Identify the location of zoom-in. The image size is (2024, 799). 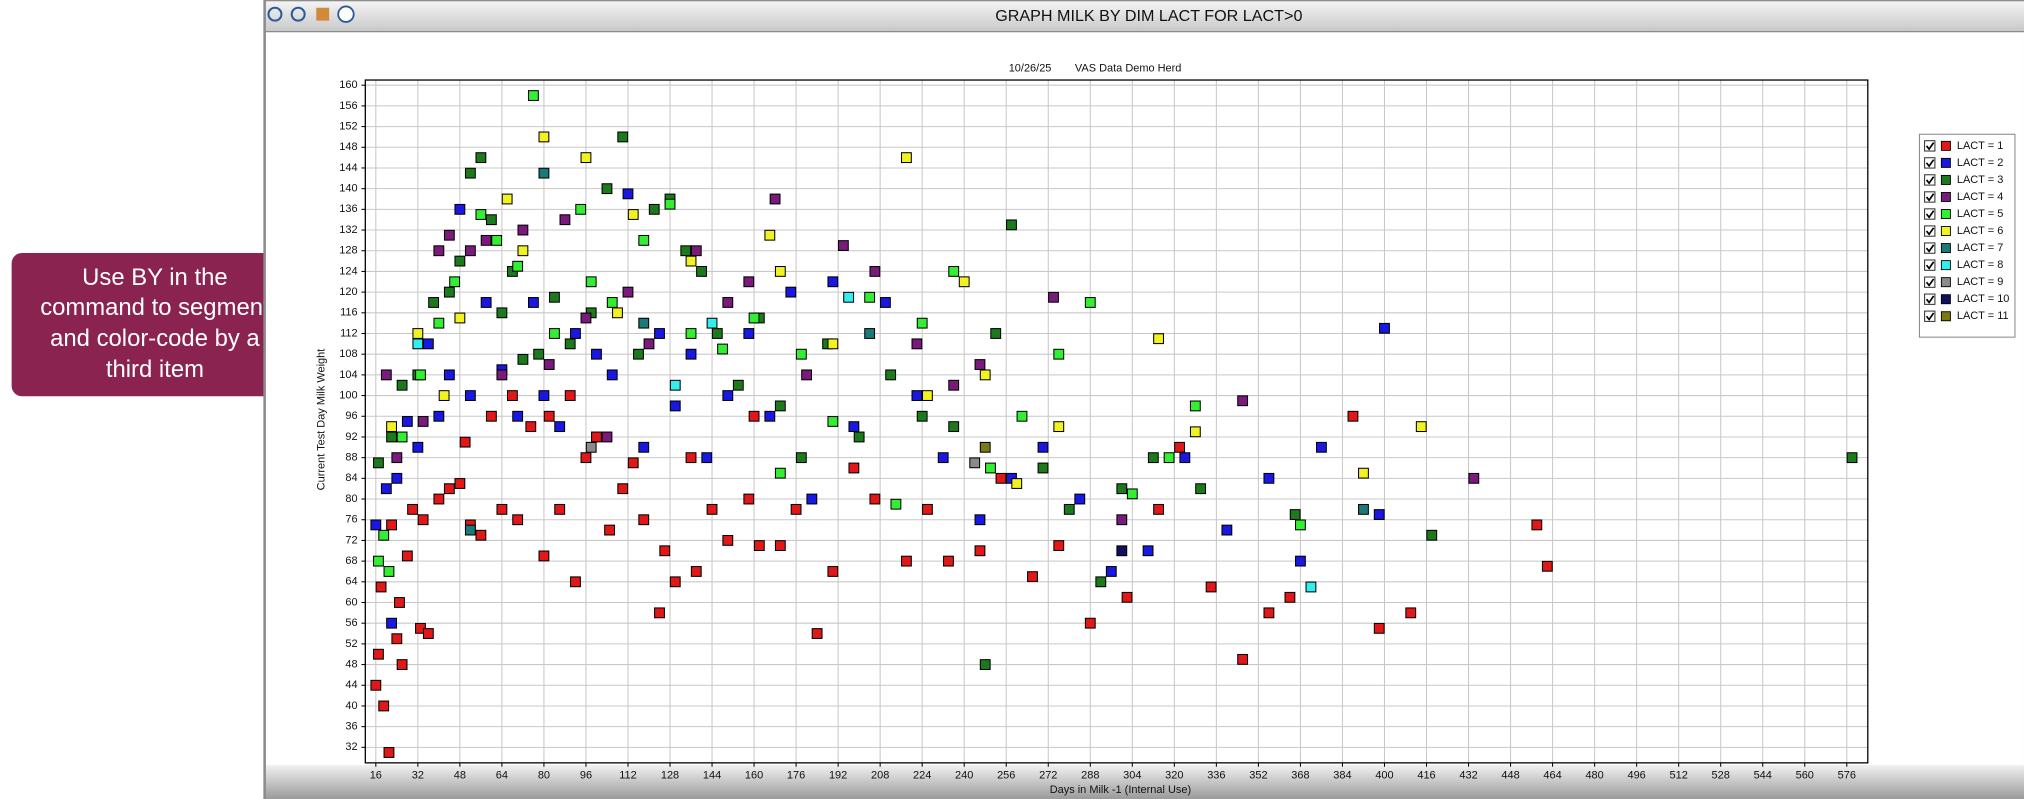
(275, 14).